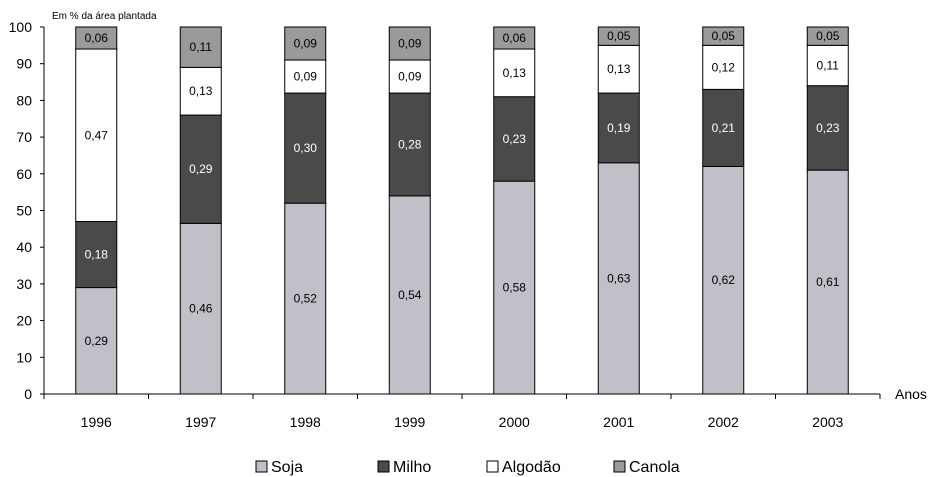 The width and height of the screenshot is (931, 477). I want to click on legend-swatch-soja, so click(261, 466).